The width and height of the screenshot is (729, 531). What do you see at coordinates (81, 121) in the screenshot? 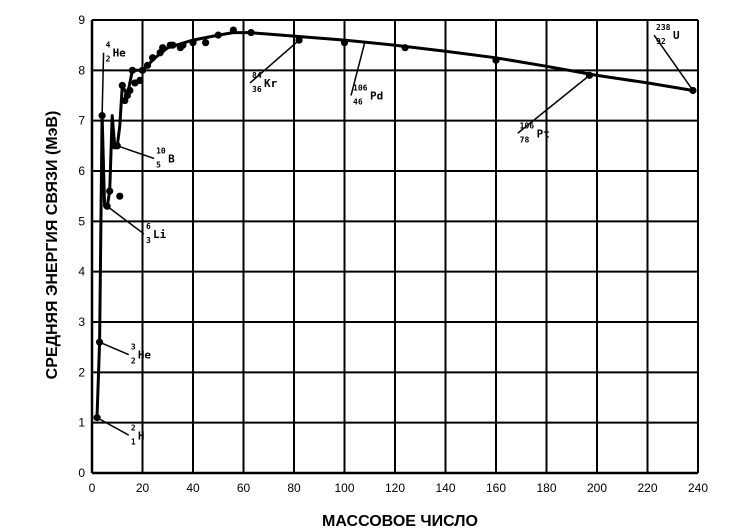
I see `y-tick-label-7: 7` at bounding box center [81, 121].